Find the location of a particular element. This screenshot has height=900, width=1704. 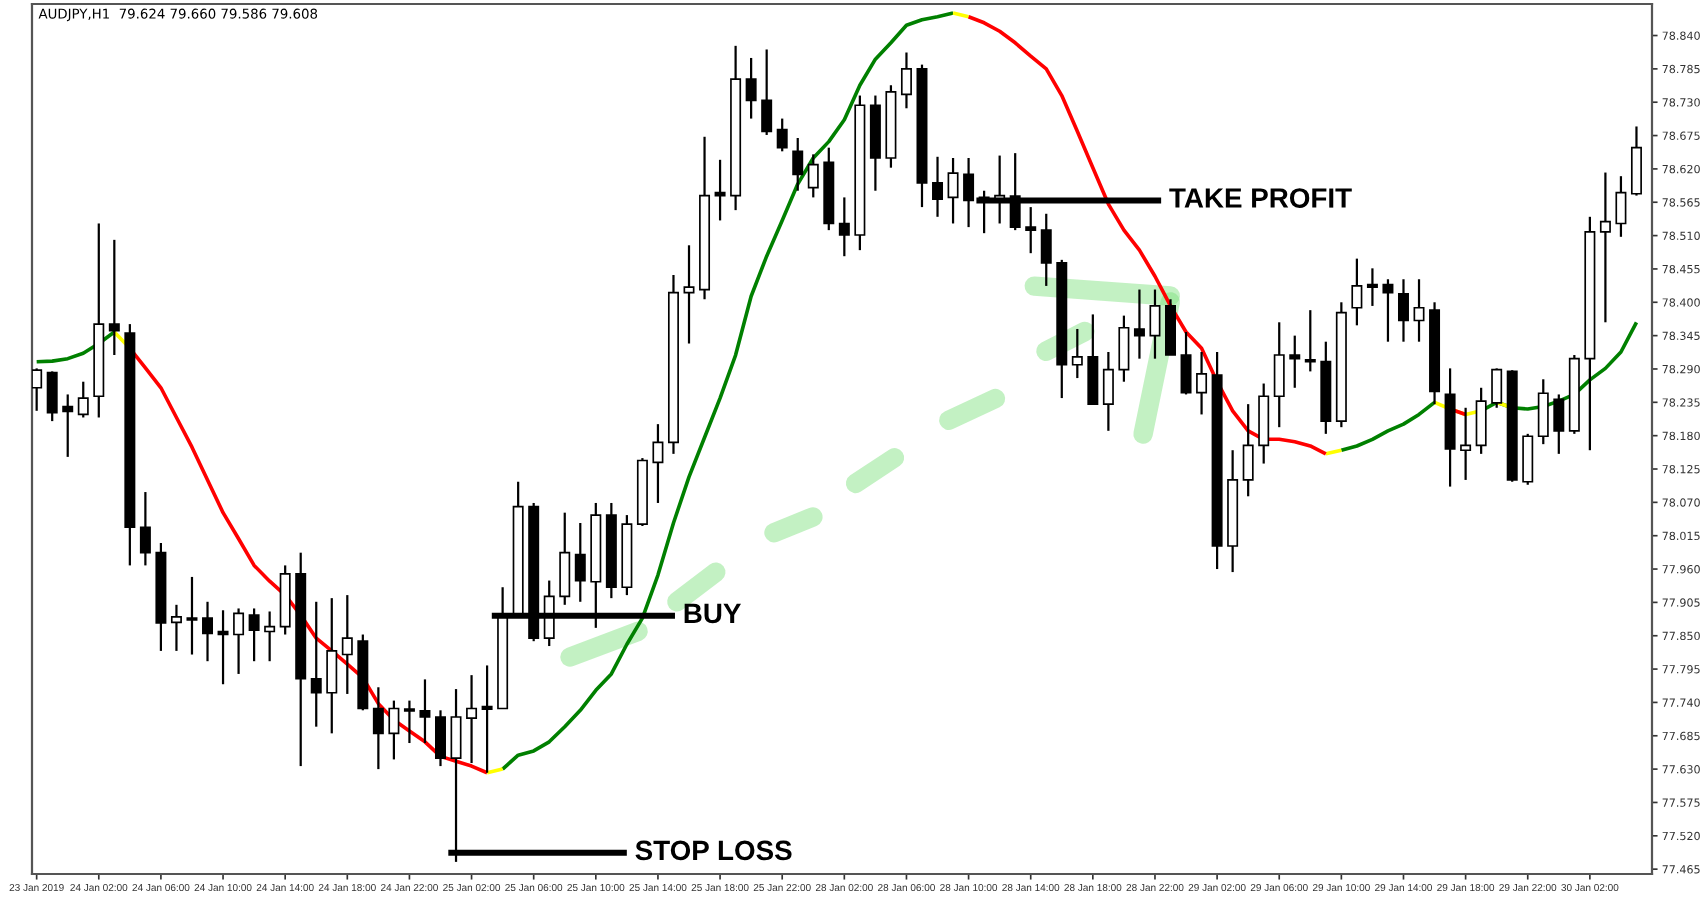

ref-line-label: TAKE PROFIT is located at coordinates (1260, 198).